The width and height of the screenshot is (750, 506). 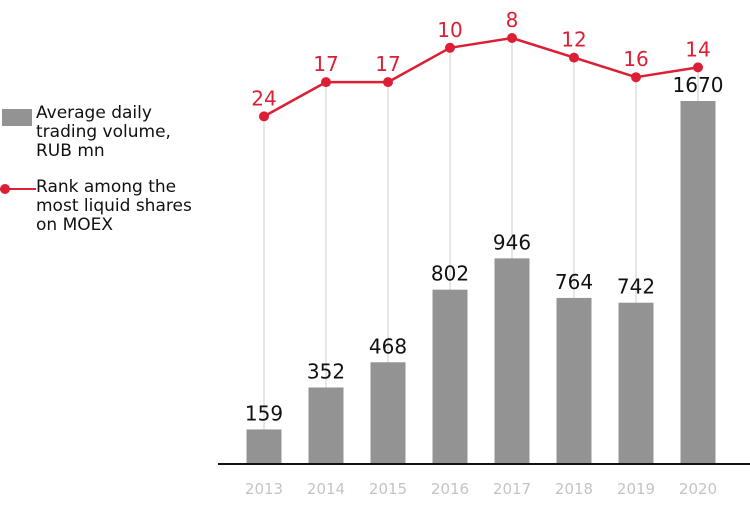 I want to click on bar-value-label: 352, so click(x=326, y=371).